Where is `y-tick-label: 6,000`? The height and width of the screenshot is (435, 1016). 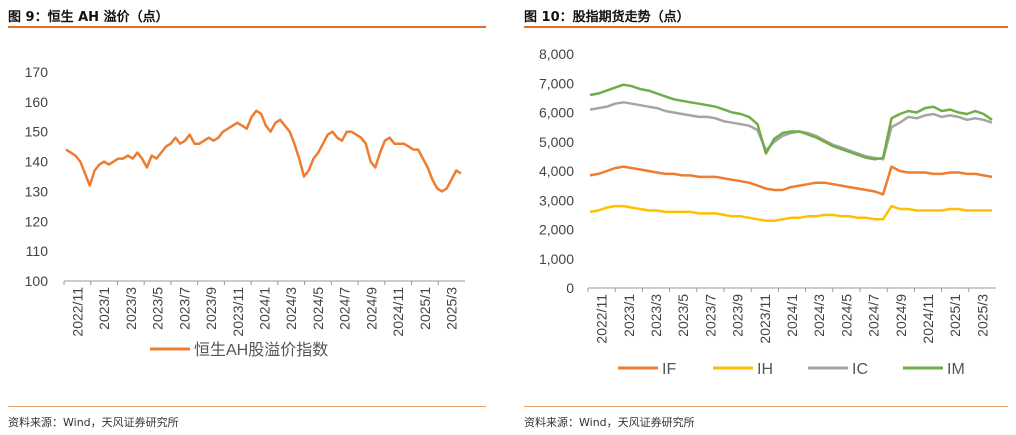 y-tick-label: 6,000 is located at coordinates (556, 113).